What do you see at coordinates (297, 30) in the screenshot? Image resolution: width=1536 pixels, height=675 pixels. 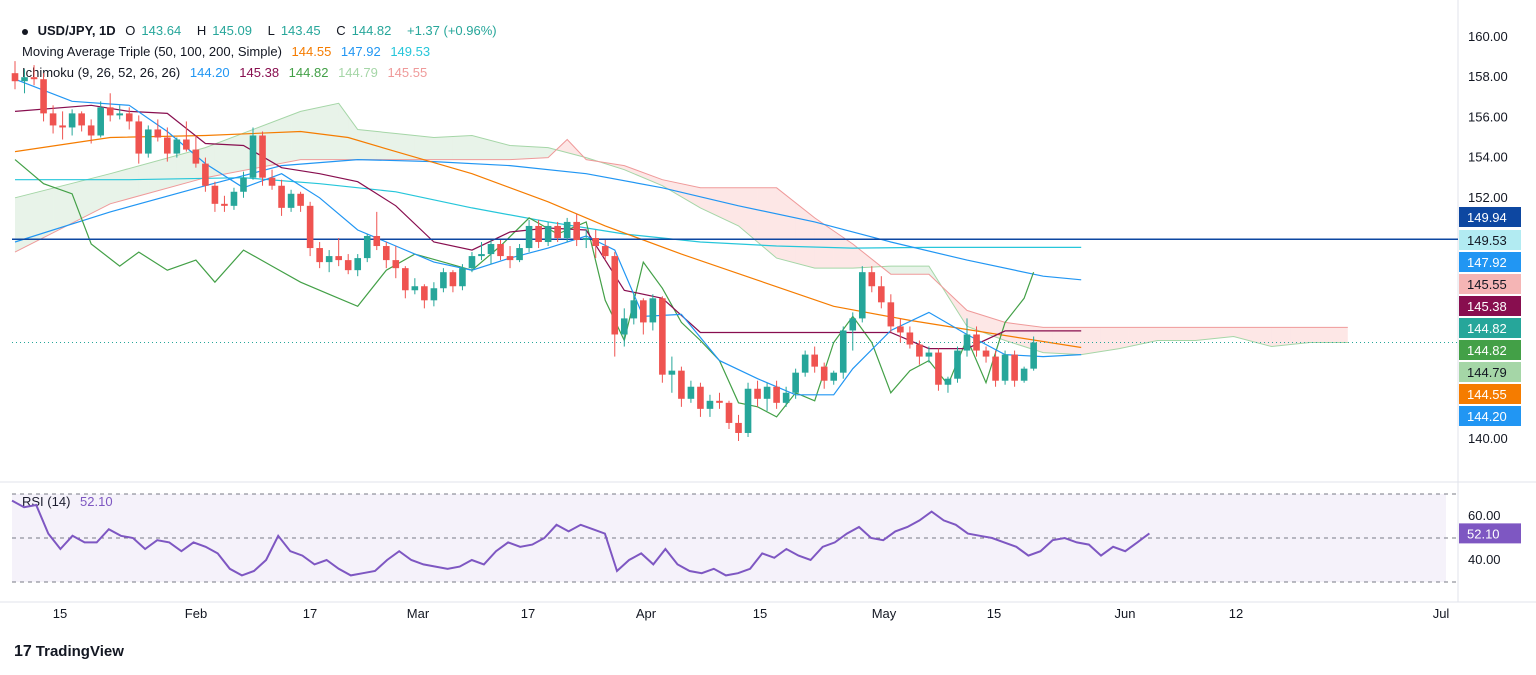 I see `low-label: L 143.45` at bounding box center [297, 30].